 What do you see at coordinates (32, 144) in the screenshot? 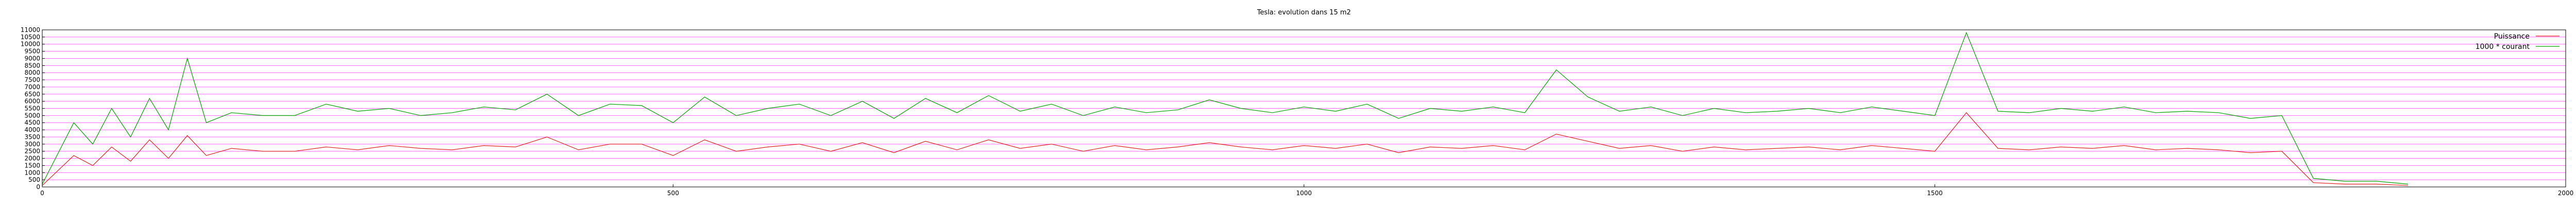
I see `y-tick-label: 3000` at bounding box center [32, 144].